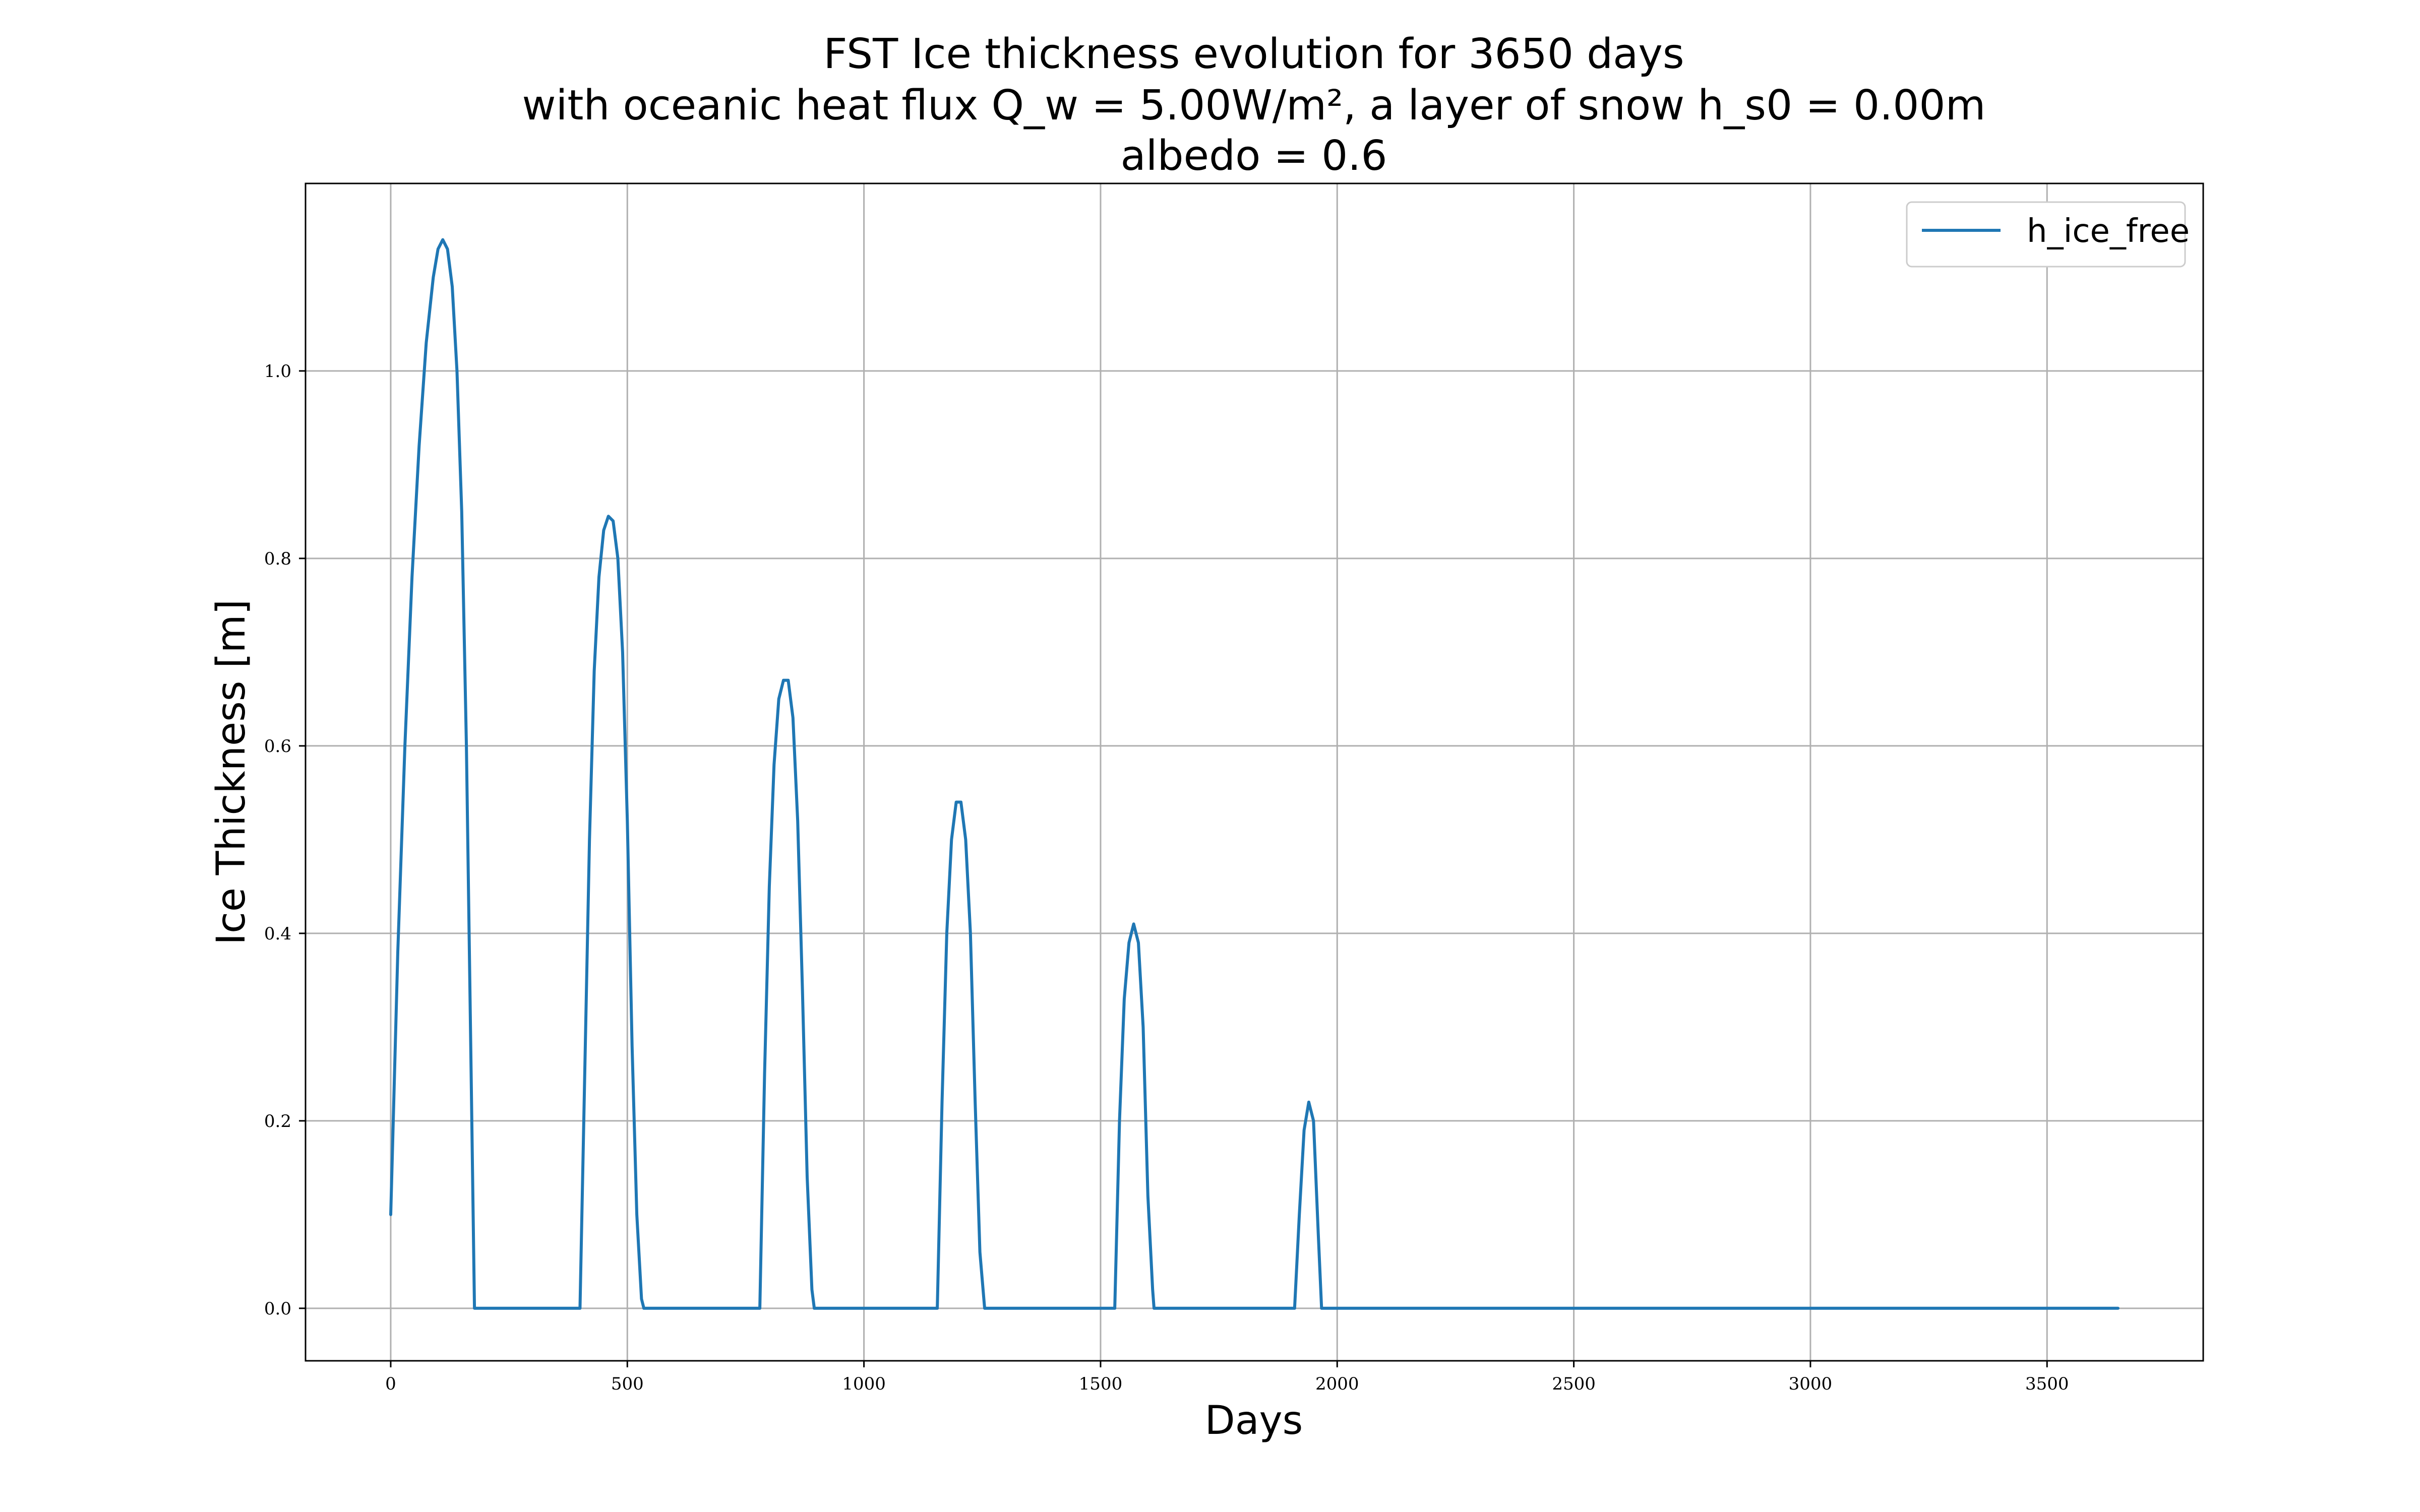  What do you see at coordinates (277, 559) in the screenshot?
I see `y-tick-label: 0.8` at bounding box center [277, 559].